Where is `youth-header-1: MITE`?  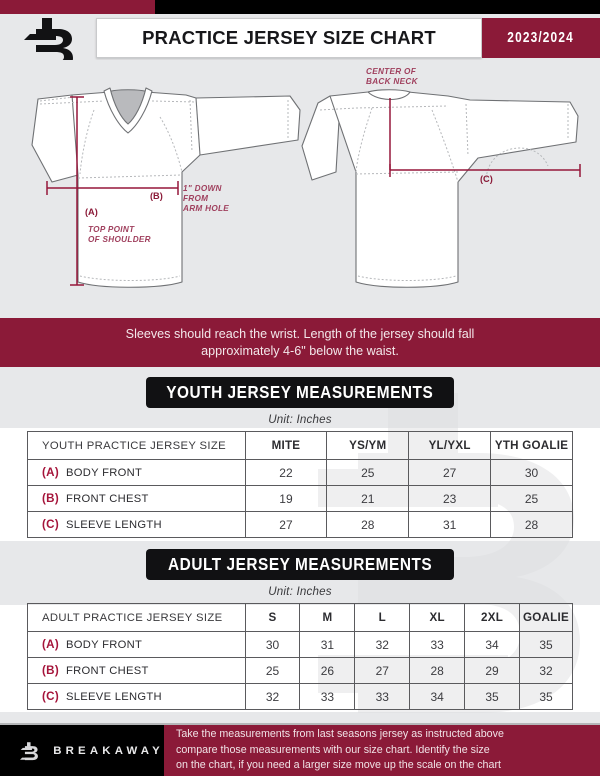 youth-header-1: MITE is located at coordinates (286, 445).